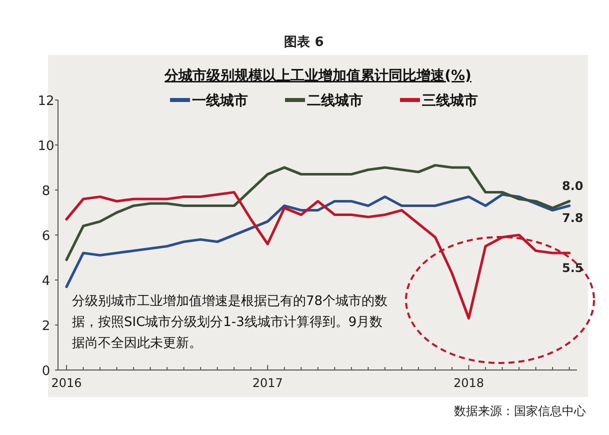 Image resolution: width=609 pixels, height=435 pixels. Describe the element at coordinates (46, 371) in the screenshot. I see `y-tick-label: 0` at that location.